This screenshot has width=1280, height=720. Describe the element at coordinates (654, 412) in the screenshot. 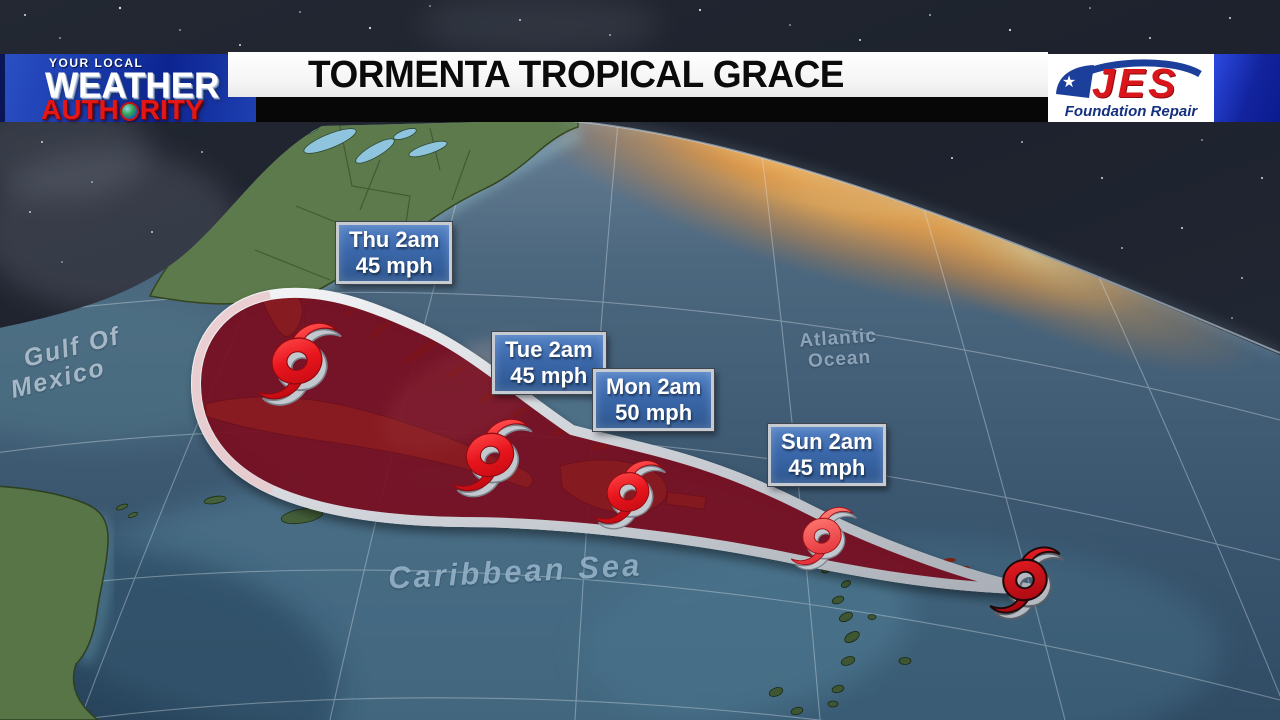

I see `forecast-wind: 50 mph` at that location.